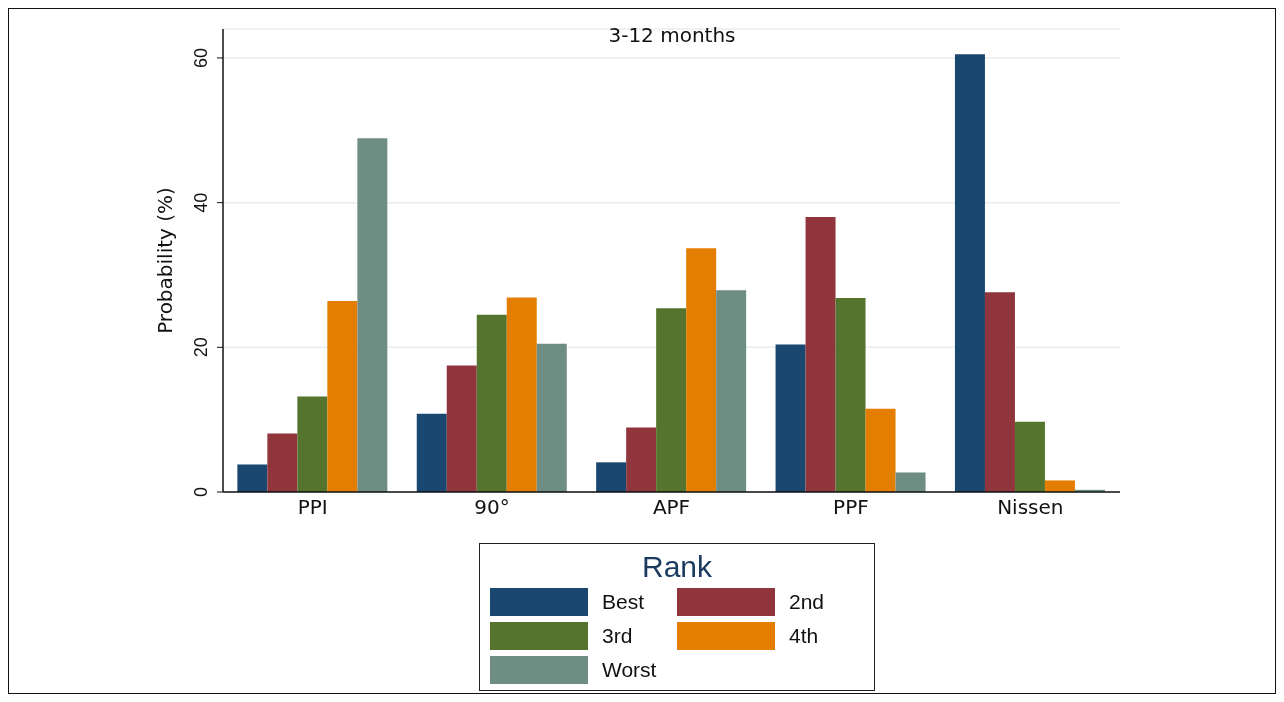 The image size is (1284, 702). Describe the element at coordinates (676, 567) in the screenshot. I see `legend-title: Rank` at that location.